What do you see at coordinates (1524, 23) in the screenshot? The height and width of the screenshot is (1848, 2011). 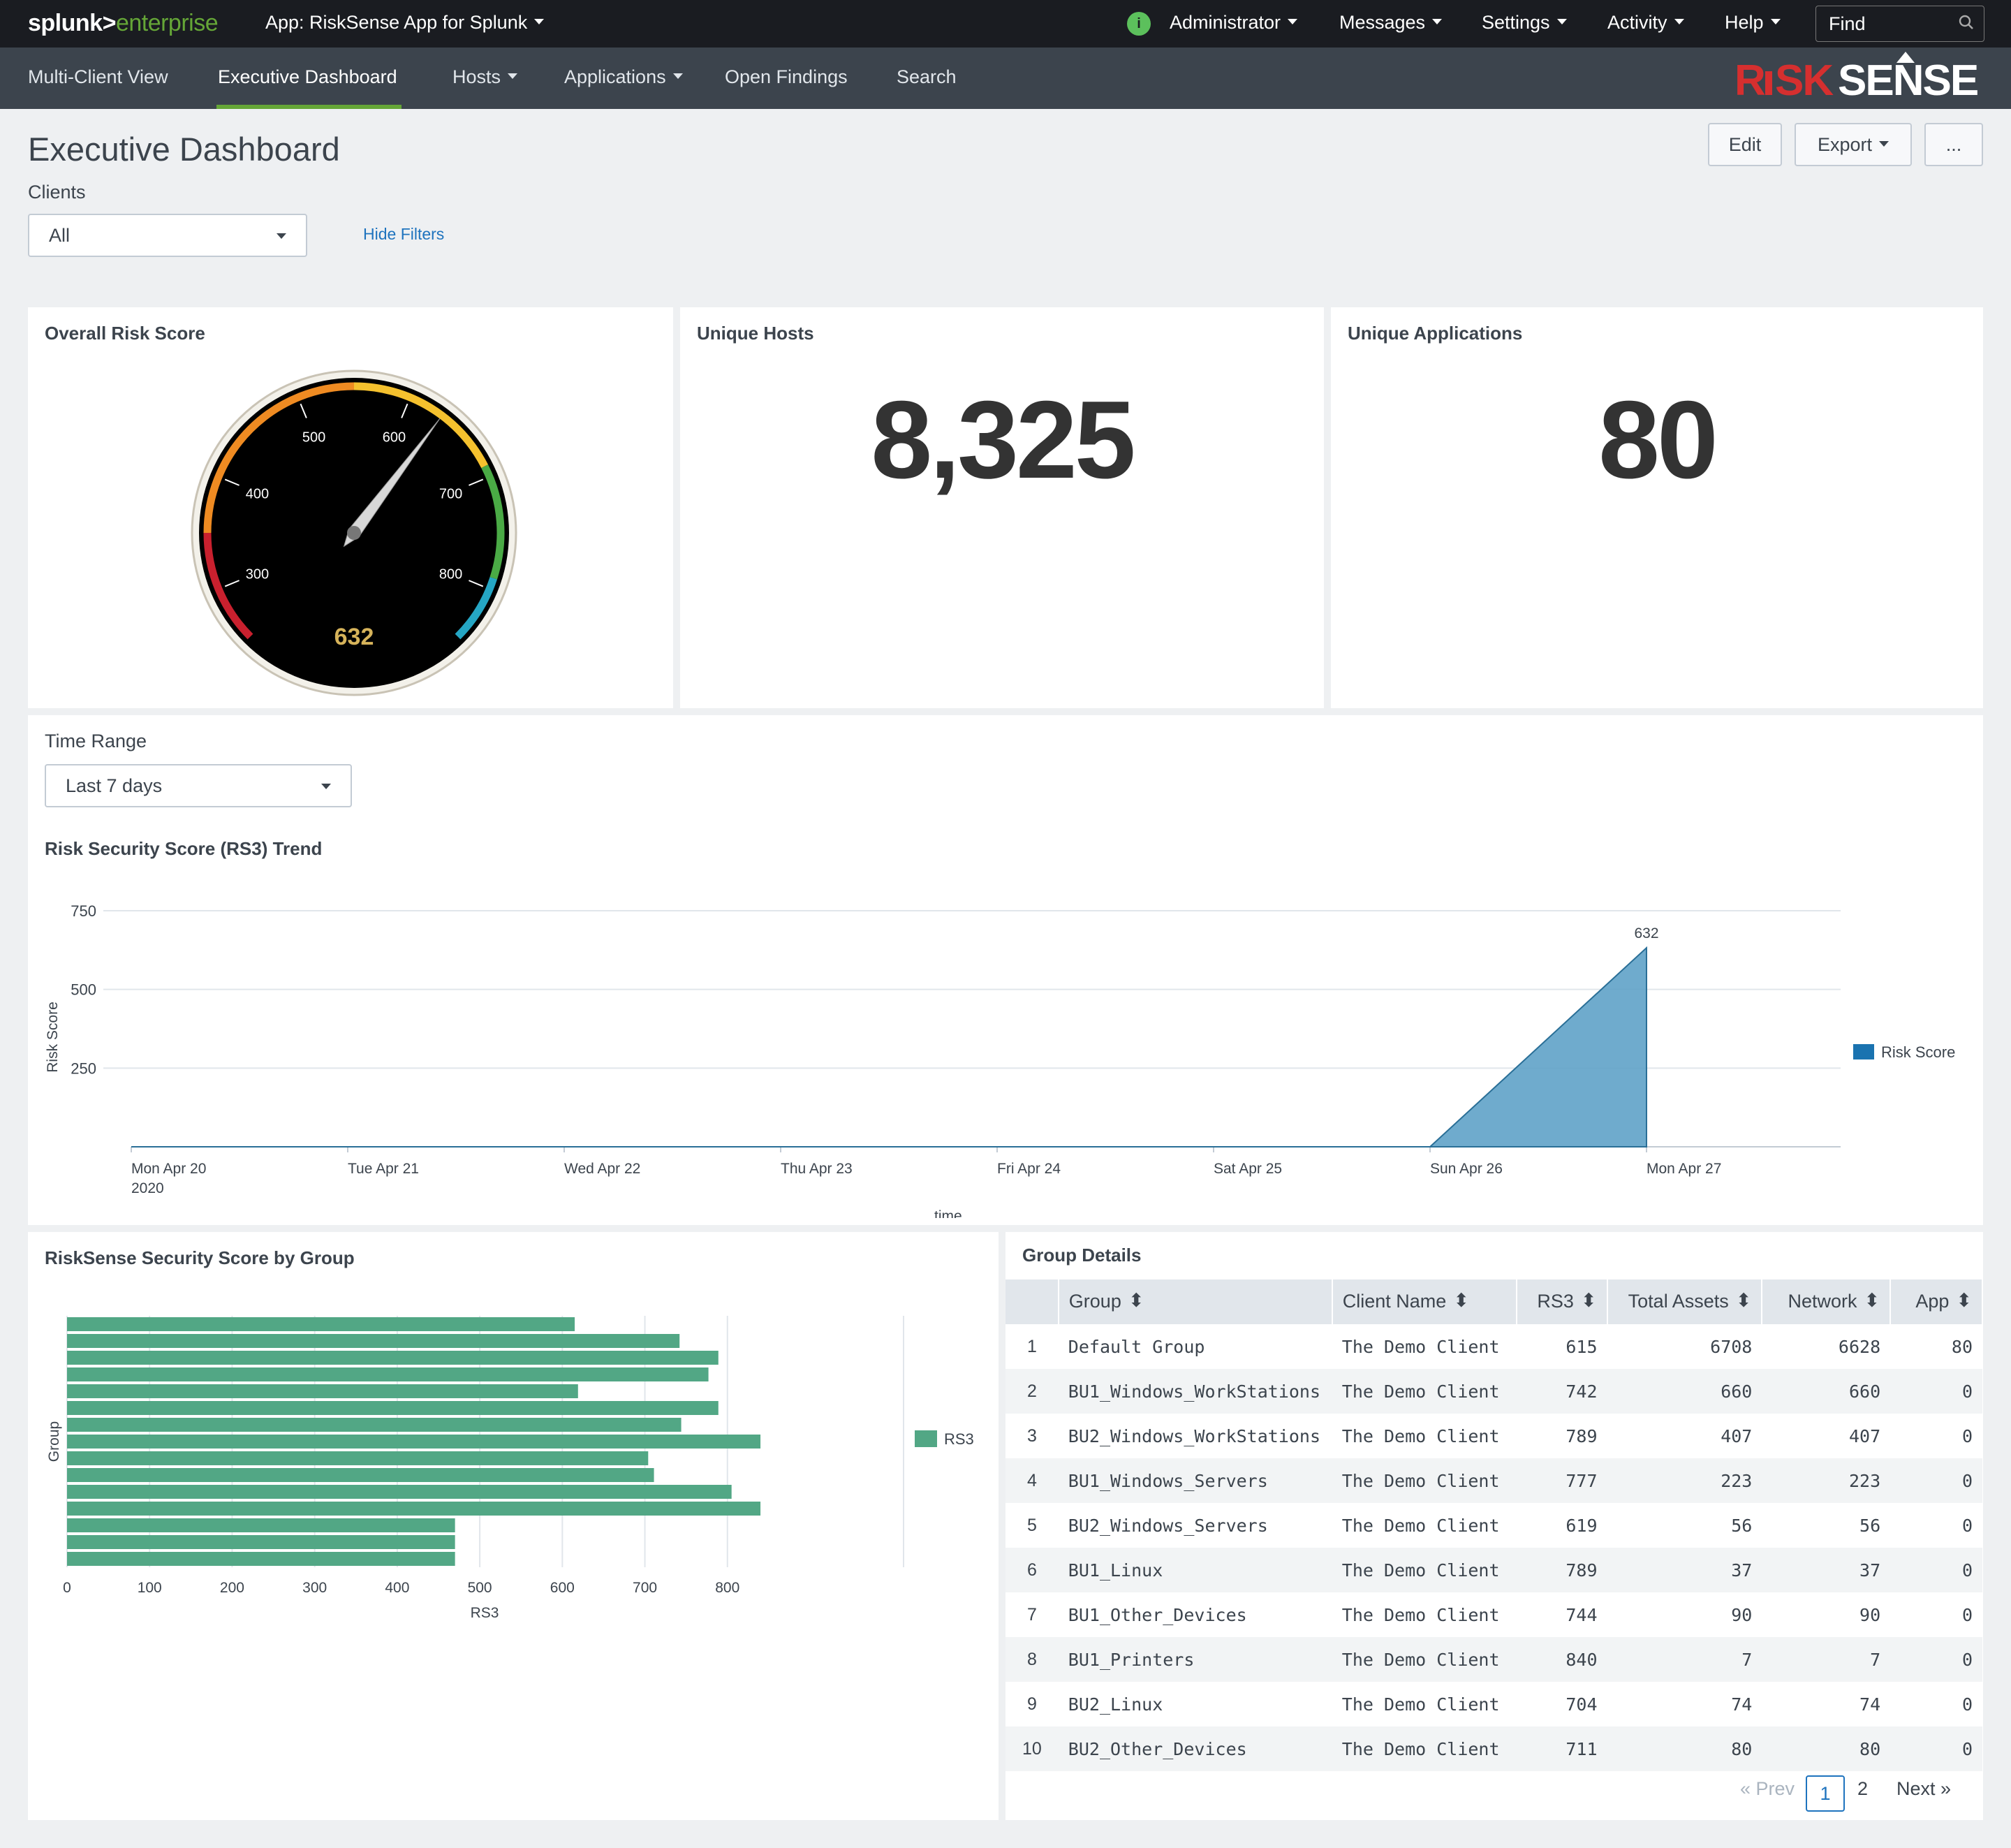 I see `settings-menu: Settings` at bounding box center [1524, 23].